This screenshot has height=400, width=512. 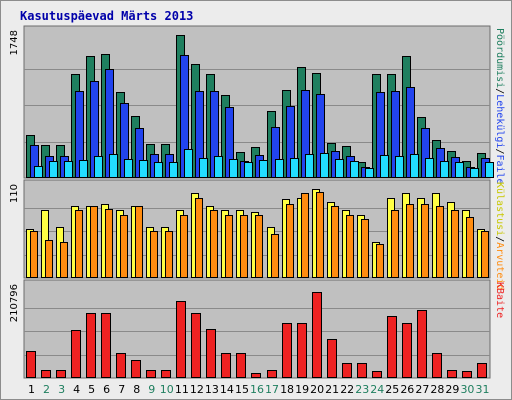 I want to click on x-tick-label: 2, so click(x=46, y=389).